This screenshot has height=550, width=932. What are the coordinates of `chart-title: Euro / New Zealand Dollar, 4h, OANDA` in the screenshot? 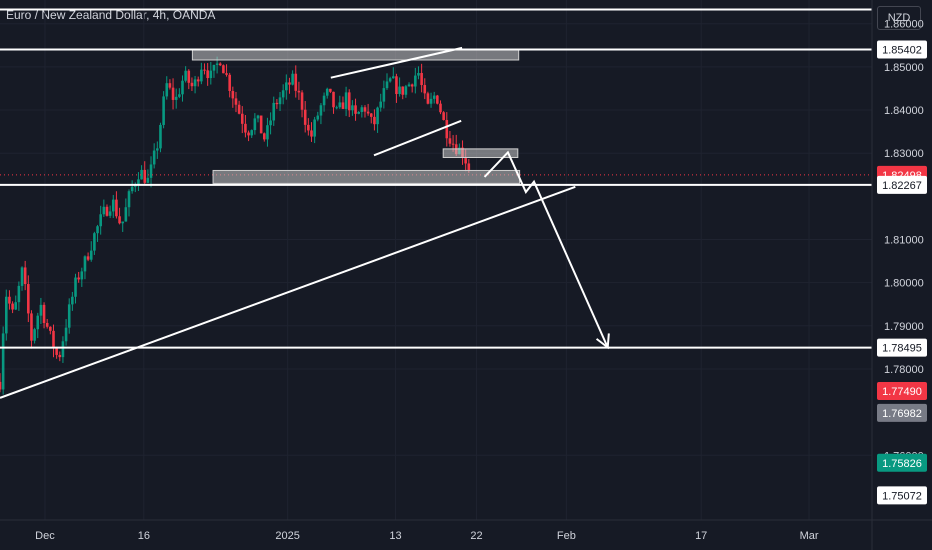 It's located at (111, 15).